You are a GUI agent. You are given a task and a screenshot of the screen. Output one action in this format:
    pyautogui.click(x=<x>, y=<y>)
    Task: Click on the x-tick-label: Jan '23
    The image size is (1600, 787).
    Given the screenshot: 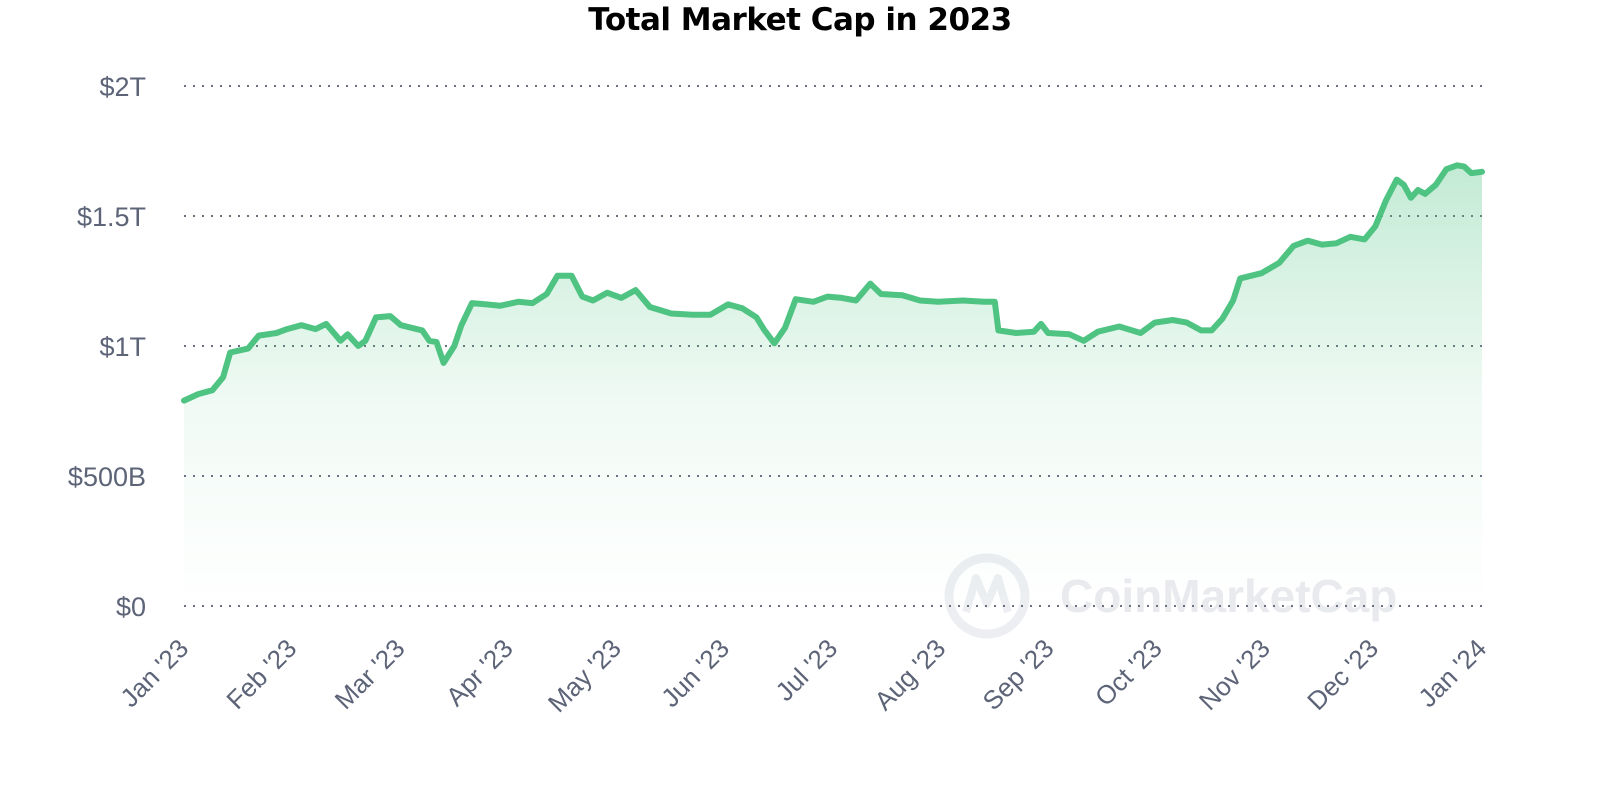 What is the action you would take?
    pyautogui.click(x=154, y=673)
    